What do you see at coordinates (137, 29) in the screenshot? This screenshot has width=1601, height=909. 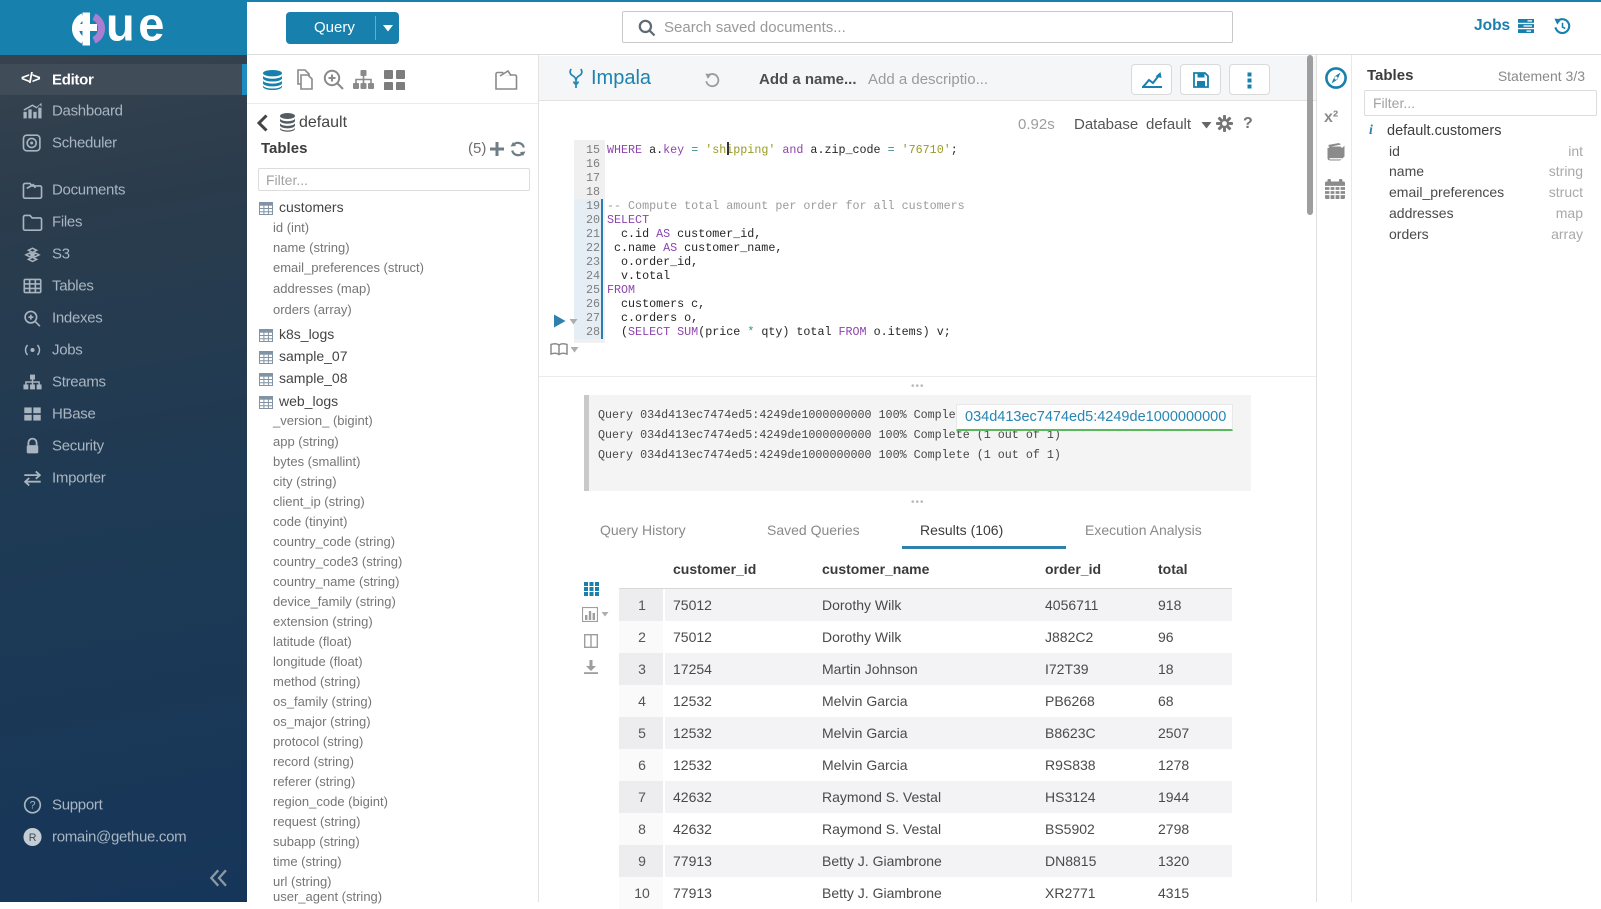 I see `svg-text: ue` at bounding box center [137, 29].